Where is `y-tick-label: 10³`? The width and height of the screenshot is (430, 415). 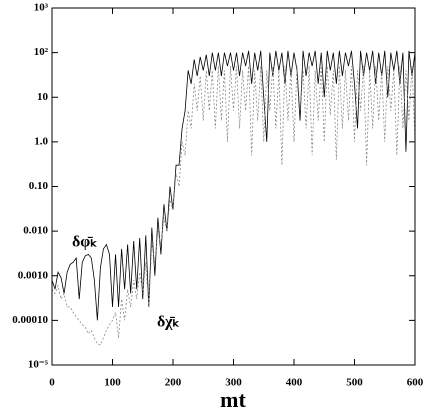 y-tick-label: 10³ is located at coordinates (41, 8).